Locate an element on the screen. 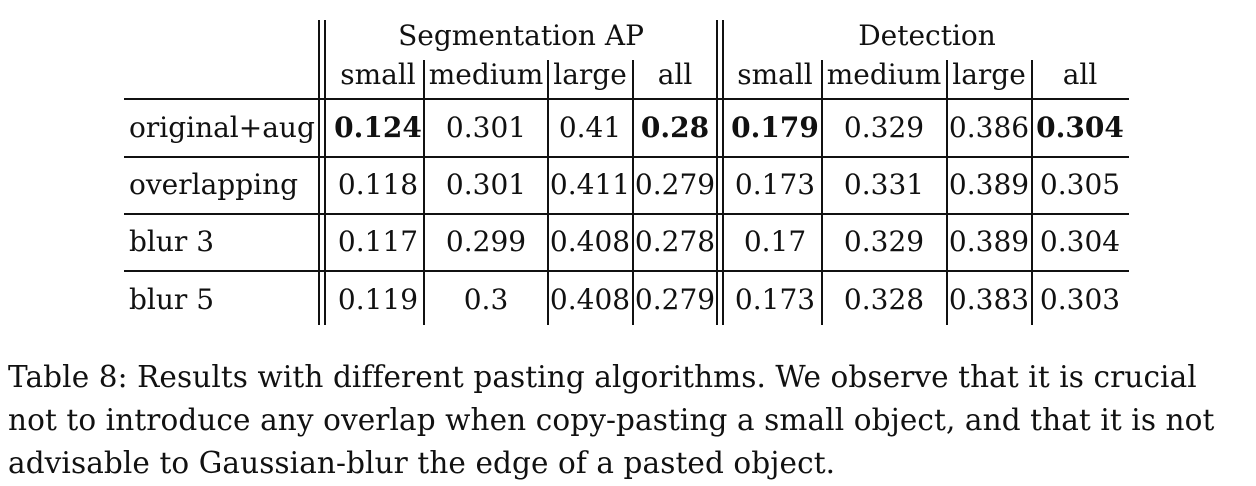 This screenshot has width=1256, height=486. table-cell-r2-c5: 0.329 is located at coordinates (884, 241).